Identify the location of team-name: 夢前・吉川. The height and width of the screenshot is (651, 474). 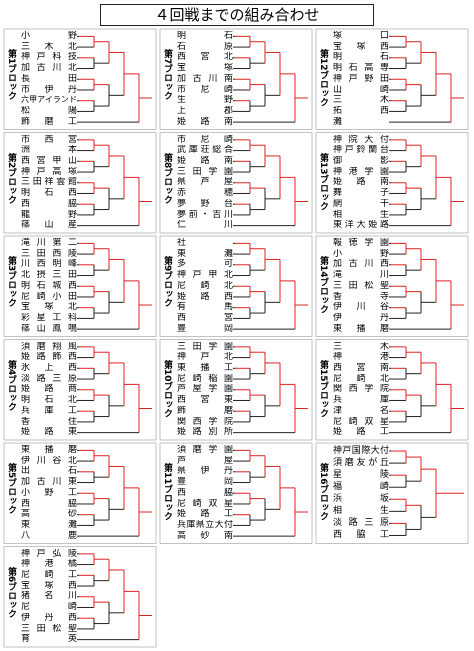
(205, 214).